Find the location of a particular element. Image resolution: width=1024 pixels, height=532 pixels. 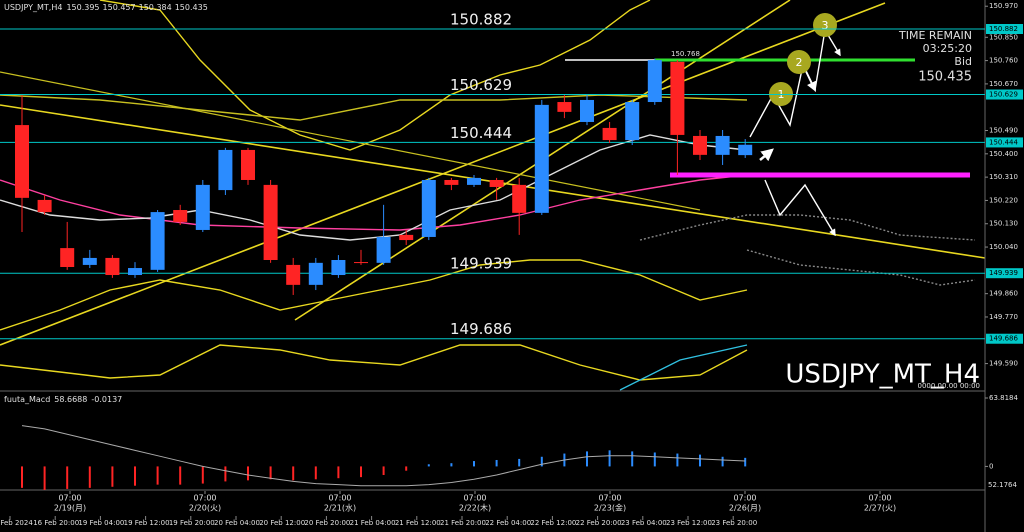

y-tick-label: 150.400 is located at coordinates (1003, 154).